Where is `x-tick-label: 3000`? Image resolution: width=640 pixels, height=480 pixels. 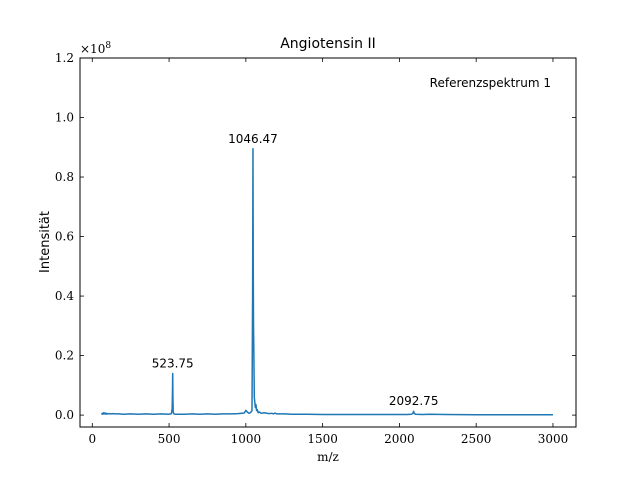 x-tick-label: 3000 is located at coordinates (553, 439).